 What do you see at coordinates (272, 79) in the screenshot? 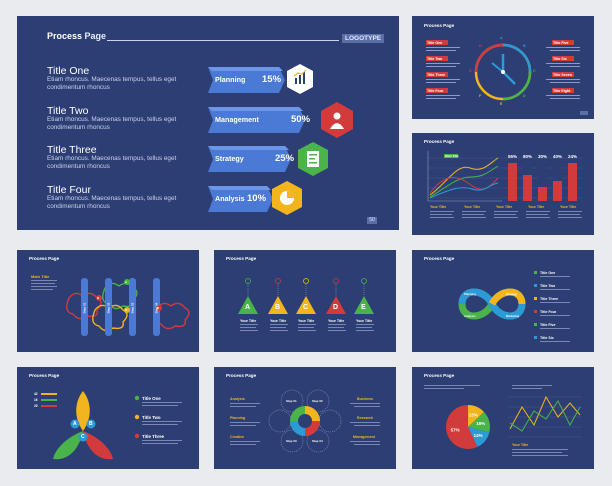
I see `step-pct-planning: 15%` at bounding box center [272, 79].